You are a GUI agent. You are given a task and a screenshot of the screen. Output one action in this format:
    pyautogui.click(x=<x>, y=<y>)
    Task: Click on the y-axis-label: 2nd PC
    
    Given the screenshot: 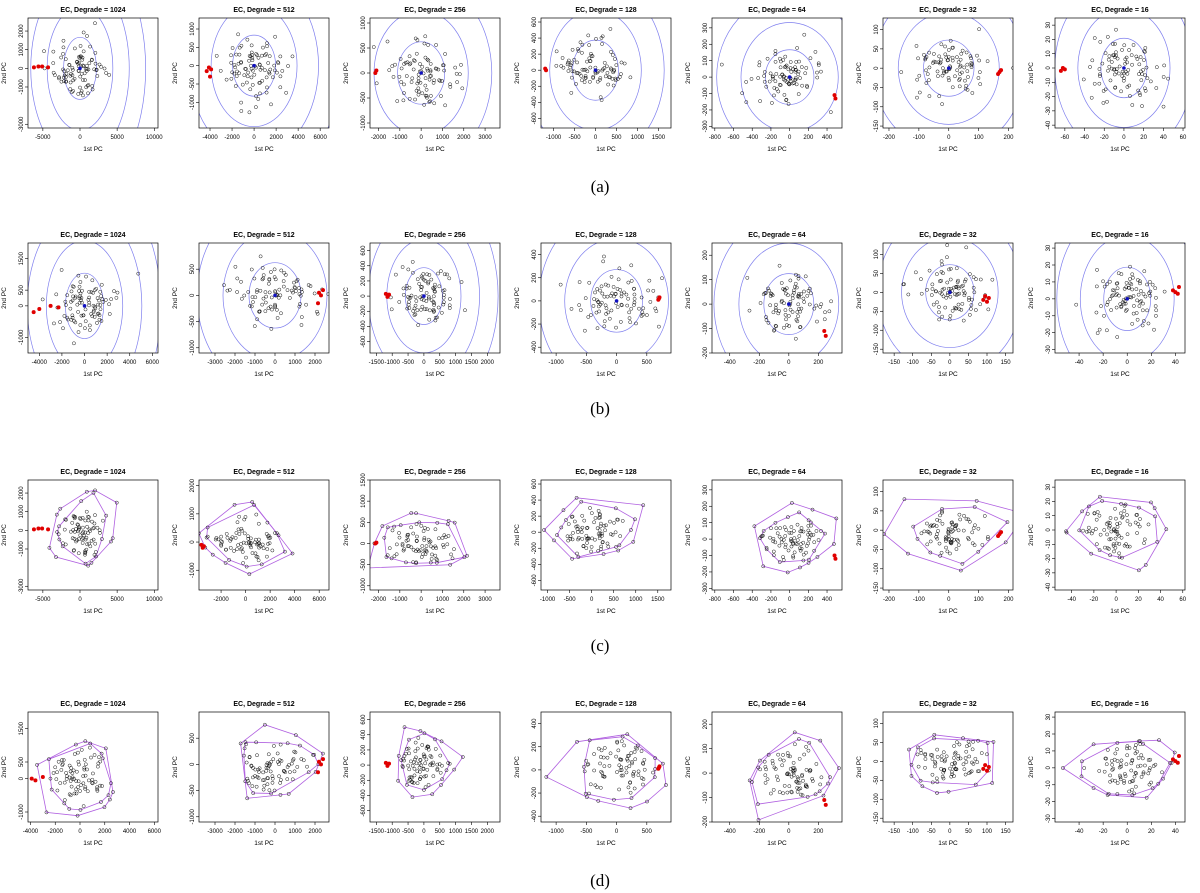 What is the action you would take?
    pyautogui.click(x=4, y=298)
    